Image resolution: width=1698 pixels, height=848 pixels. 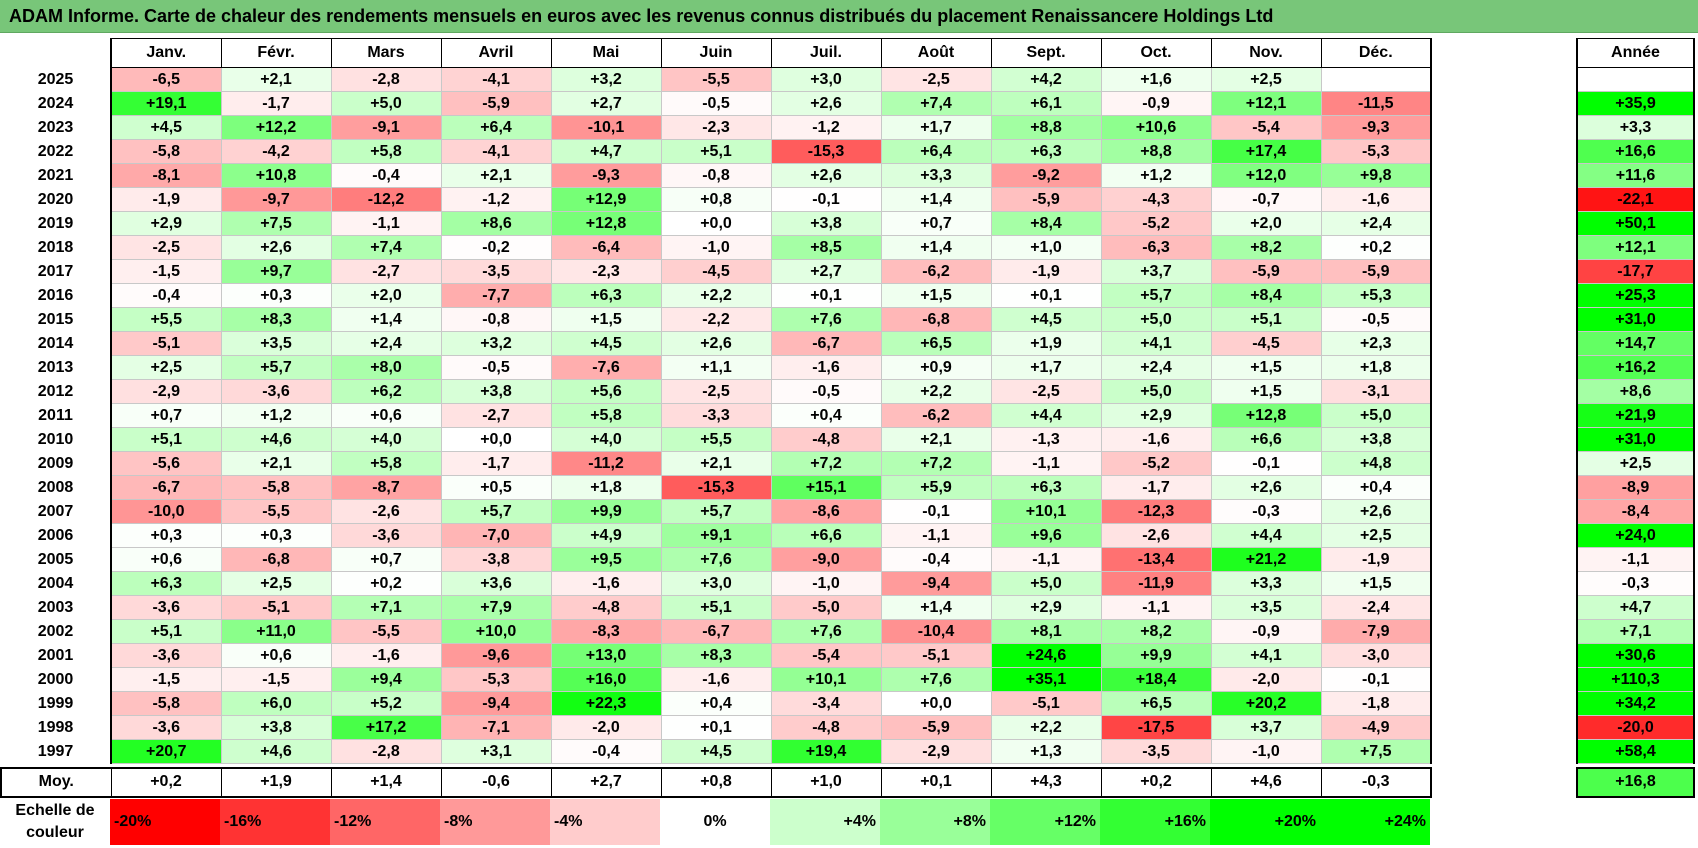 What do you see at coordinates (936, 511) in the screenshot?
I see `heat-cell: -0,1` at bounding box center [936, 511].